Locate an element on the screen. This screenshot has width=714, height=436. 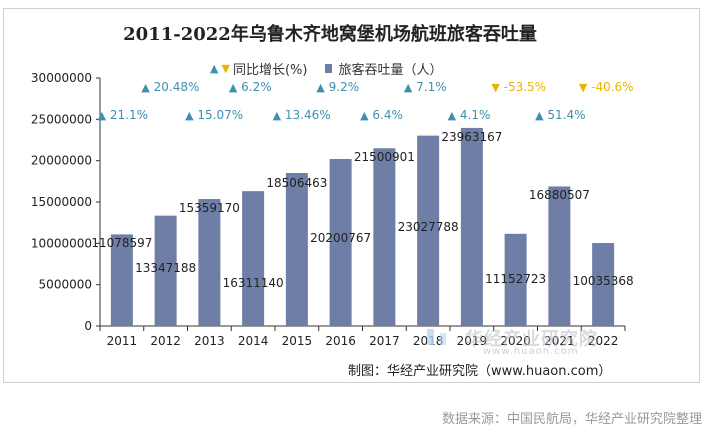
y-tick-label: 10000000 is located at coordinates (61, 243).